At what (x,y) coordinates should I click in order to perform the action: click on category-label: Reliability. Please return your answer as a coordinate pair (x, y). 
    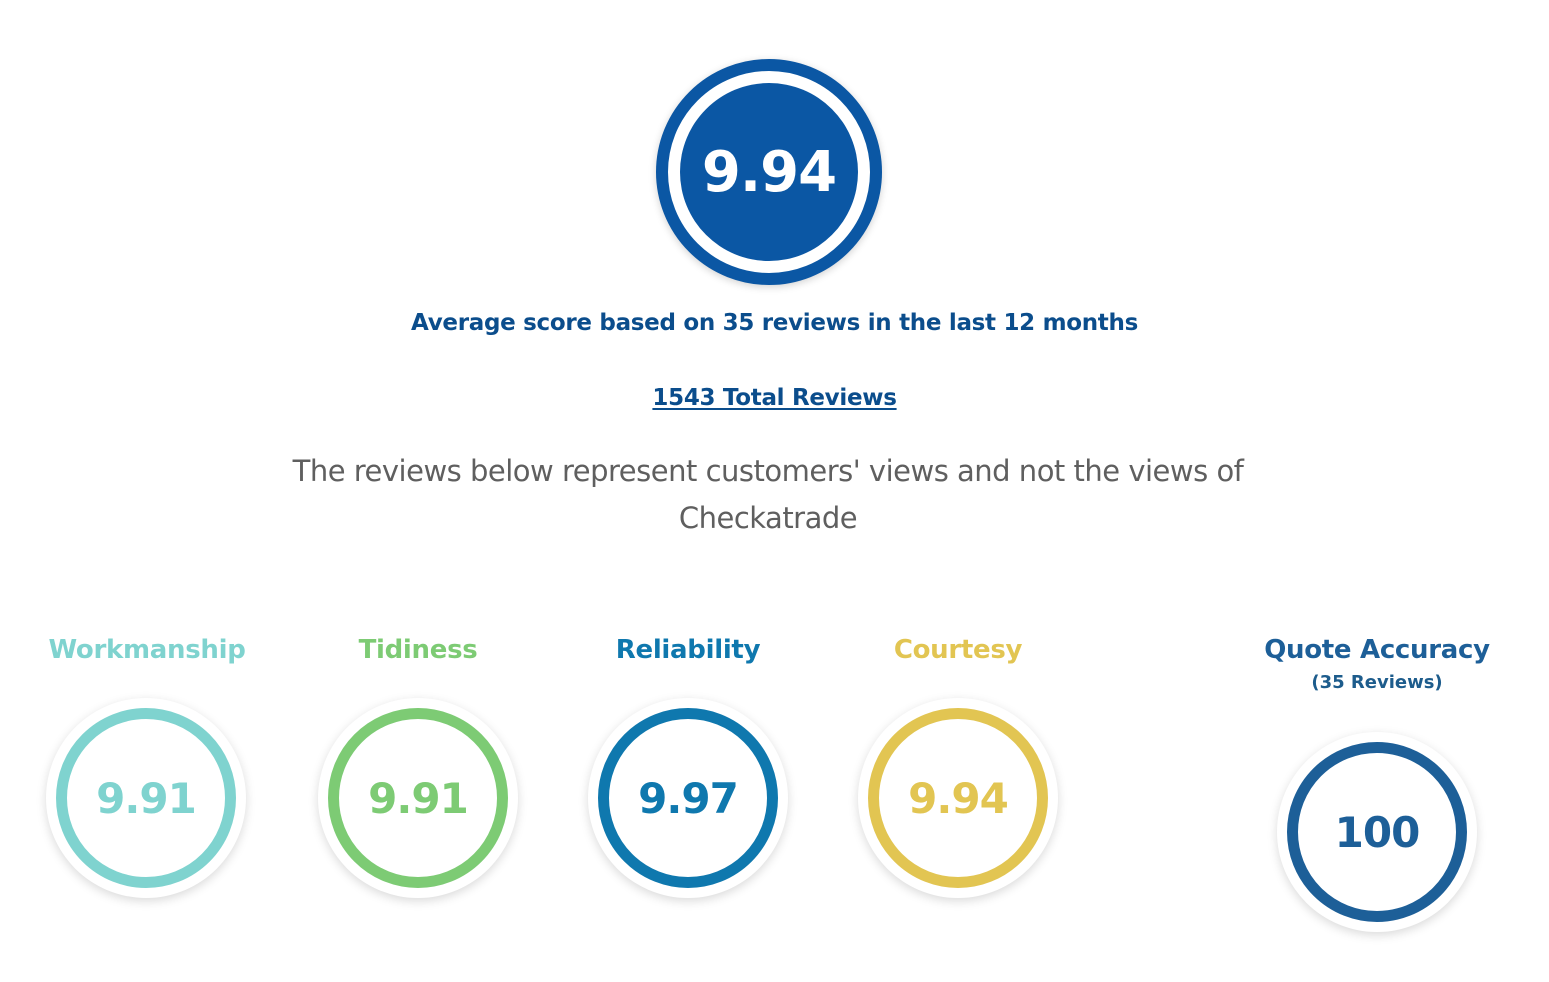
    Looking at the image, I should click on (688, 650).